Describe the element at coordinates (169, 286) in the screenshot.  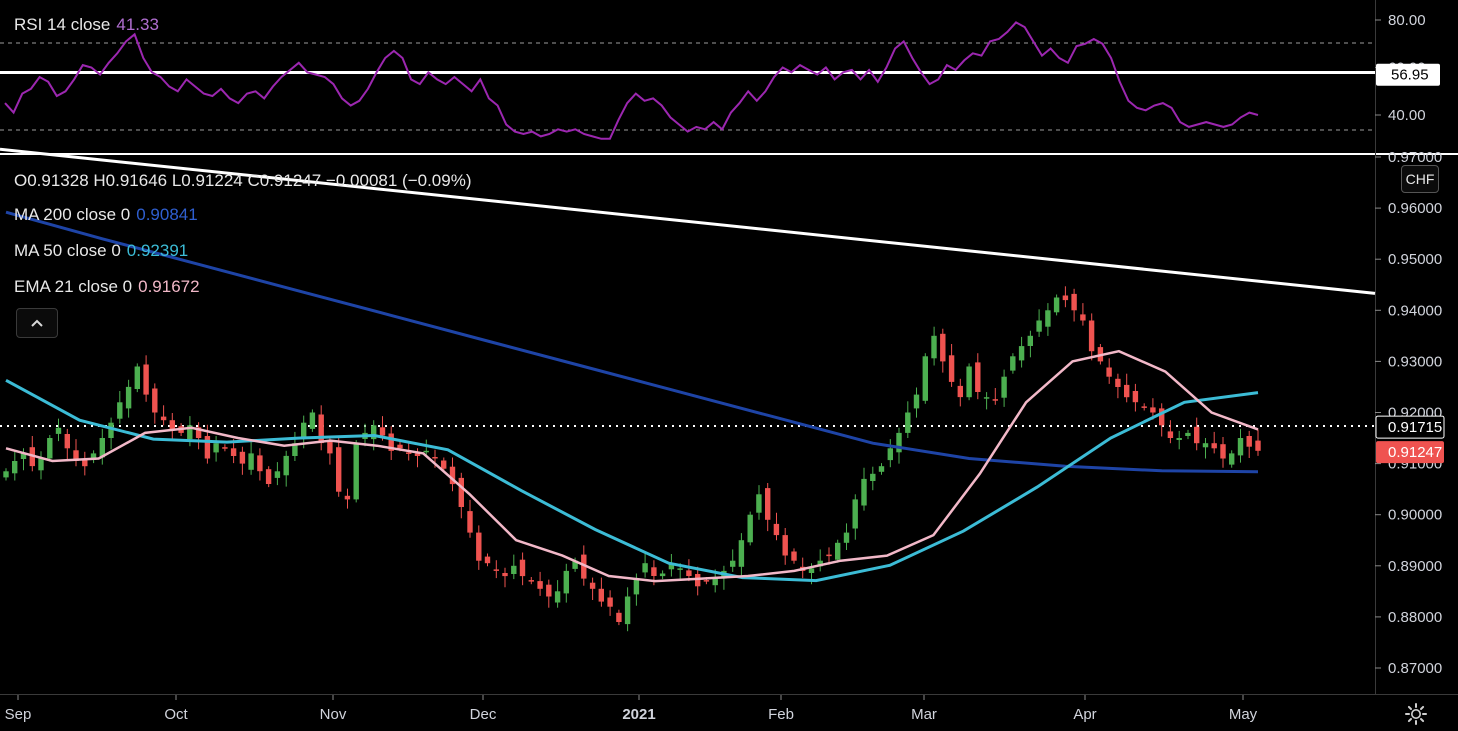
I see `ema21-legend-value: 0.91672` at that location.